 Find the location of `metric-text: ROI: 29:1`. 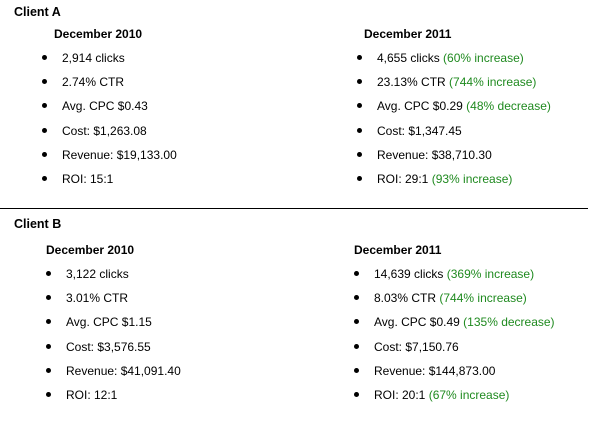

metric-text: ROI: 29:1 is located at coordinates (403, 178).